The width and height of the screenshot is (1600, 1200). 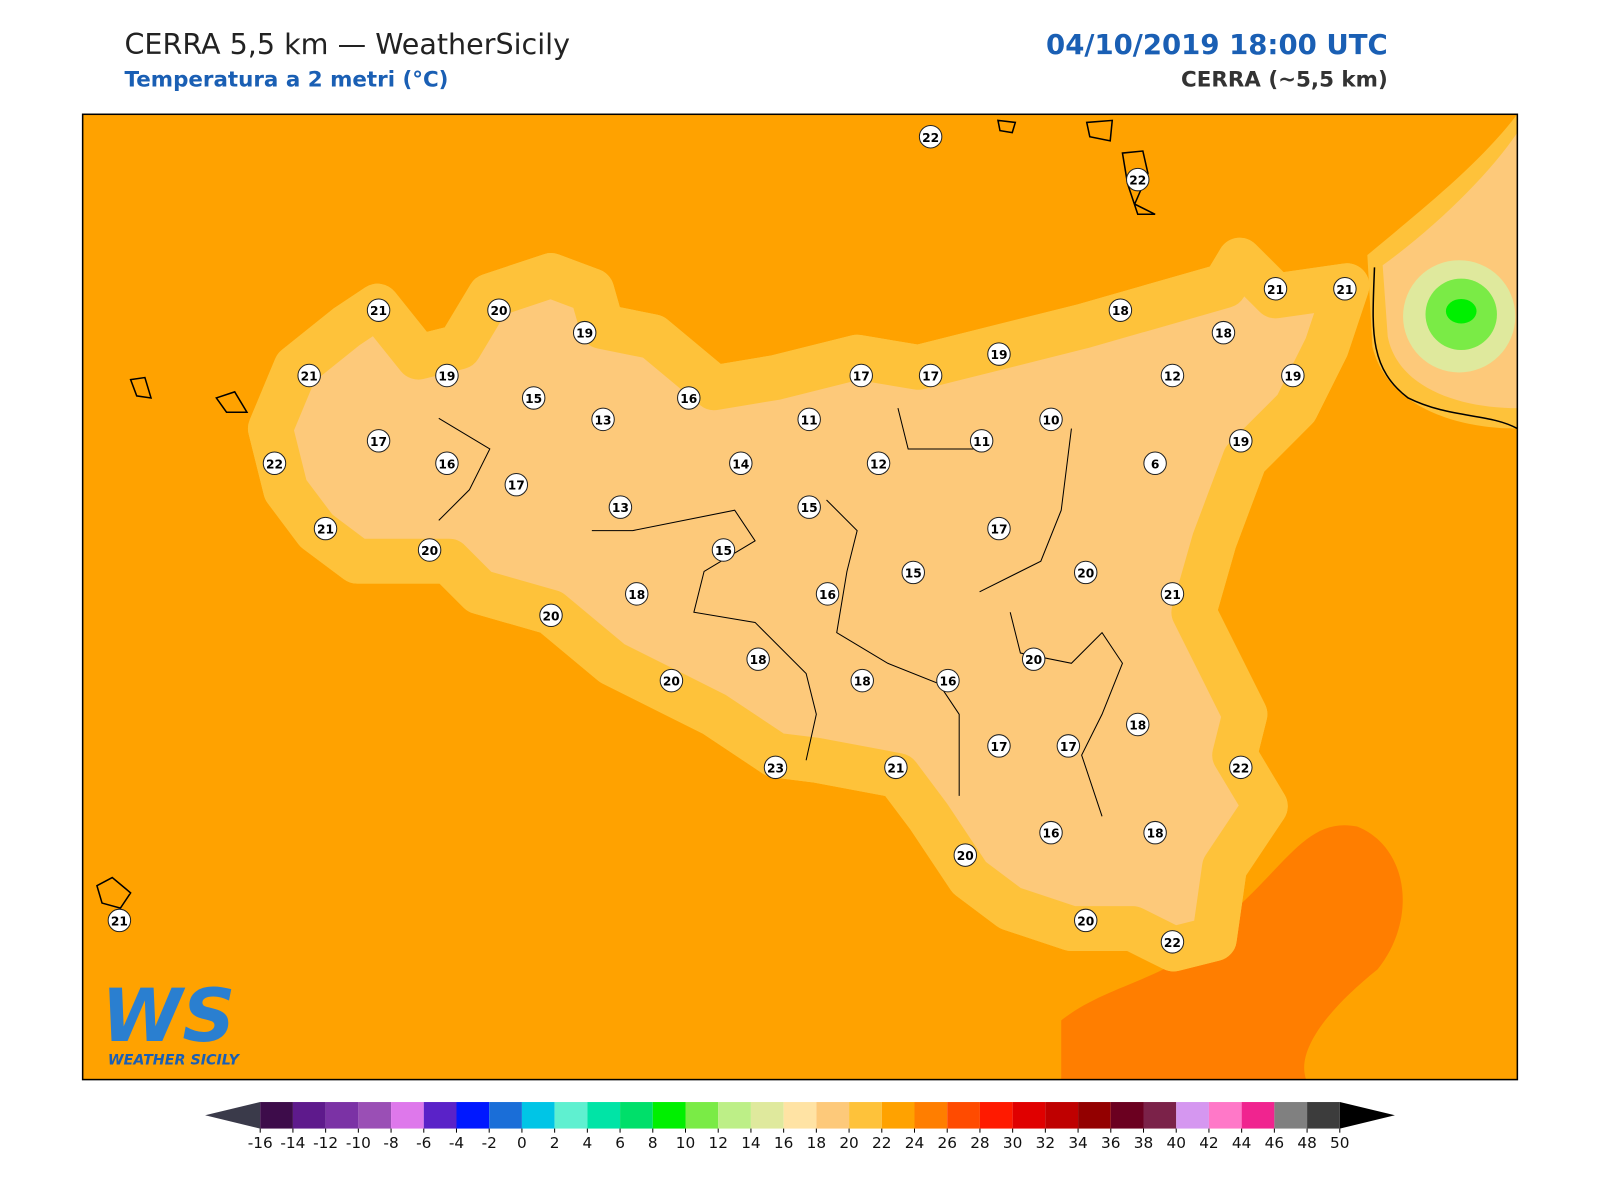 What do you see at coordinates (489, 1143) in the screenshot?
I see `colorbar-tick-label: -2` at bounding box center [489, 1143].